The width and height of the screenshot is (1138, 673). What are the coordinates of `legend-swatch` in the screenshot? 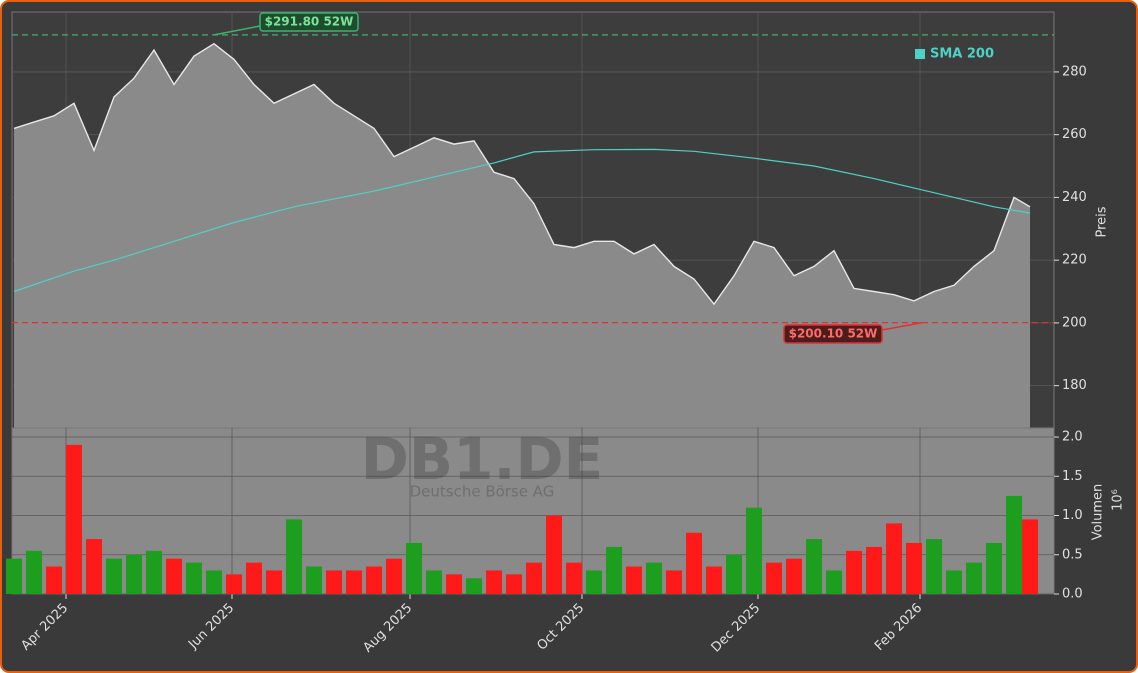 It's located at (920, 54).